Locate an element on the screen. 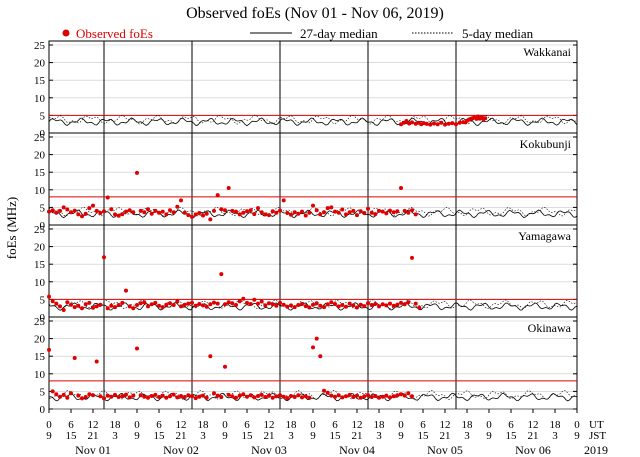 The height and width of the screenshot is (457, 640). legend-observed-label: Observed foEs is located at coordinates (114, 33).